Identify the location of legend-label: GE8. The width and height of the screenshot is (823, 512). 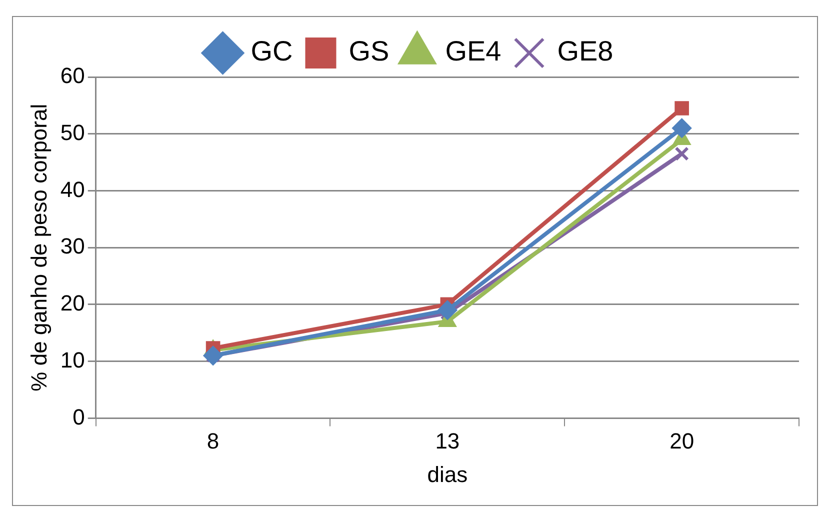
(585, 51).